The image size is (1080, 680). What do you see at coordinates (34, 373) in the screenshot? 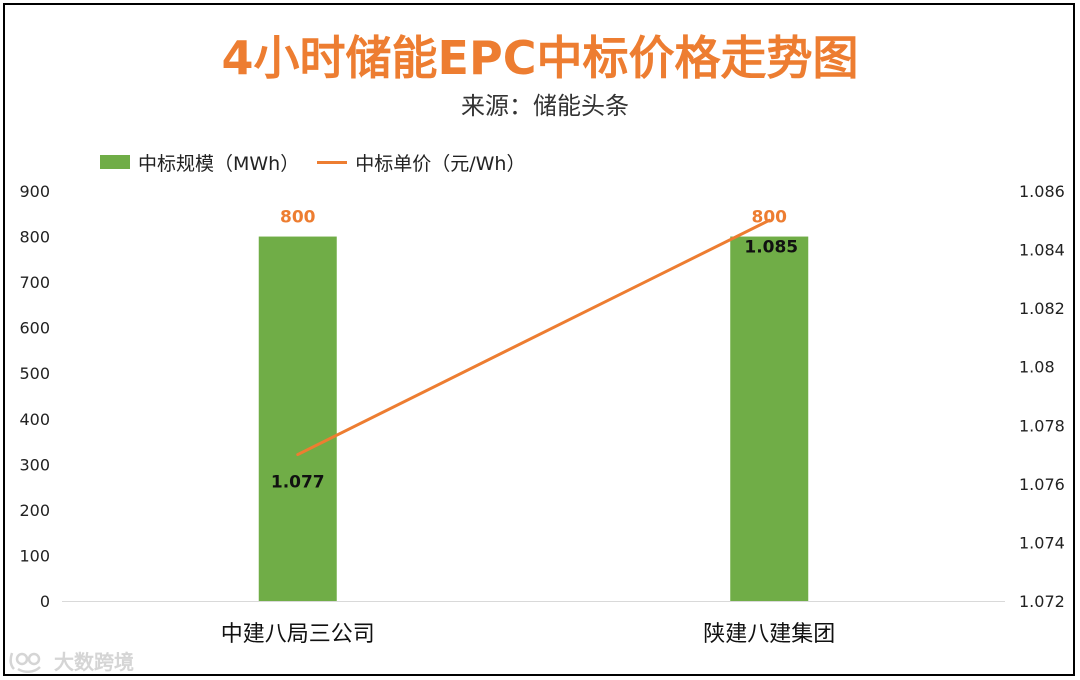
I see `y-left-tick-label: 500` at bounding box center [34, 373].